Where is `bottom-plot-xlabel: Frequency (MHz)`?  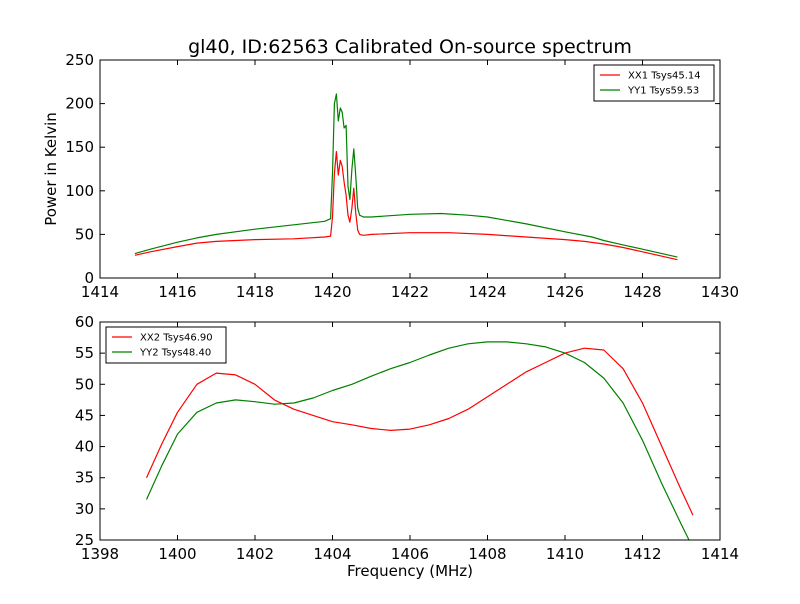 bottom-plot-xlabel: Frequency (MHz) is located at coordinates (410, 571).